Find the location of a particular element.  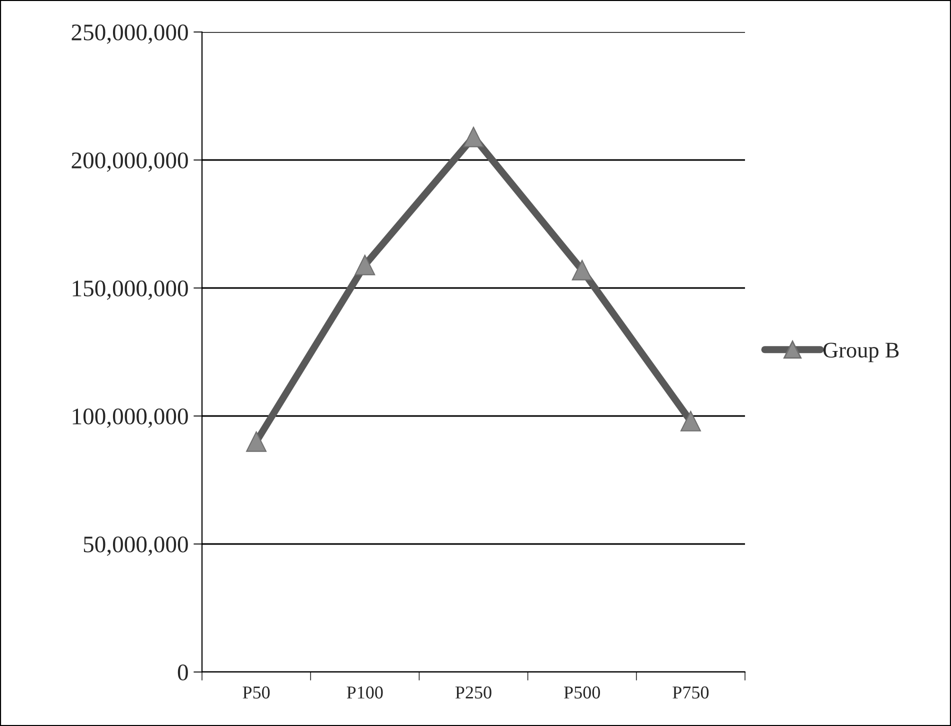

x-tick-label: P250 is located at coordinates (473, 692).